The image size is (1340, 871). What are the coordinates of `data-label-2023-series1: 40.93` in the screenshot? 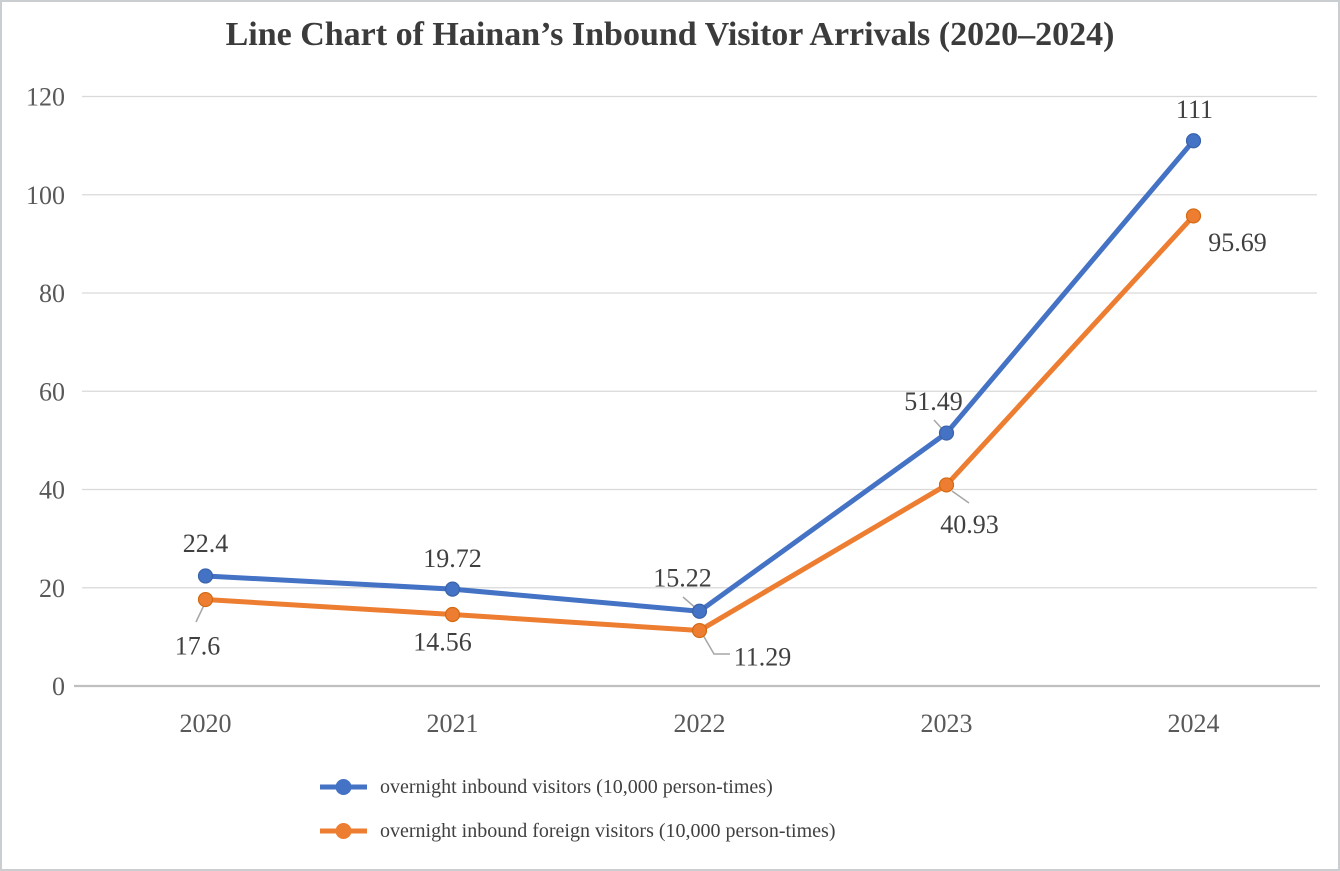 It's located at (969, 524).